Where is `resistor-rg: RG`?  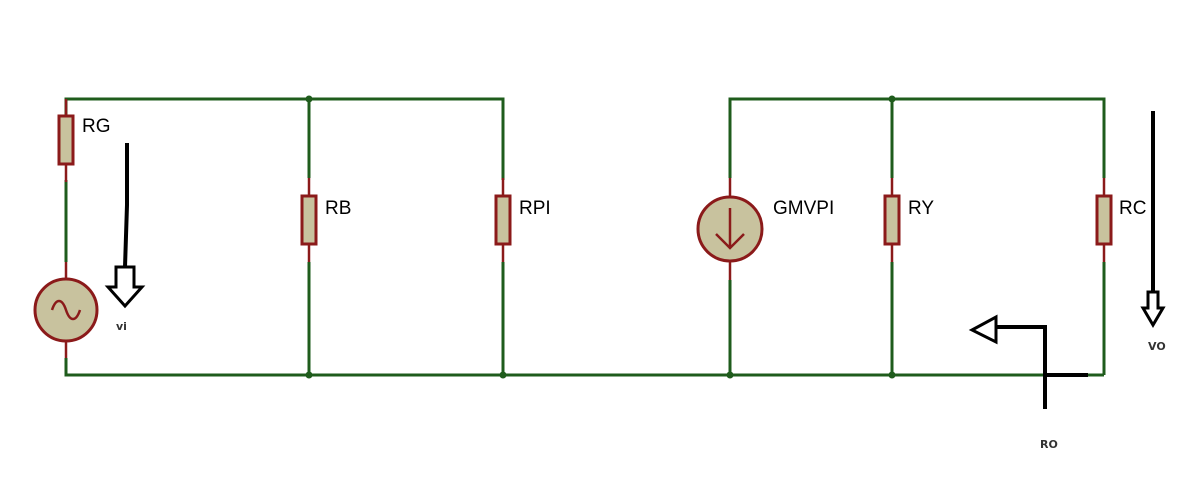
resistor-rg: RG is located at coordinates (84, 140).